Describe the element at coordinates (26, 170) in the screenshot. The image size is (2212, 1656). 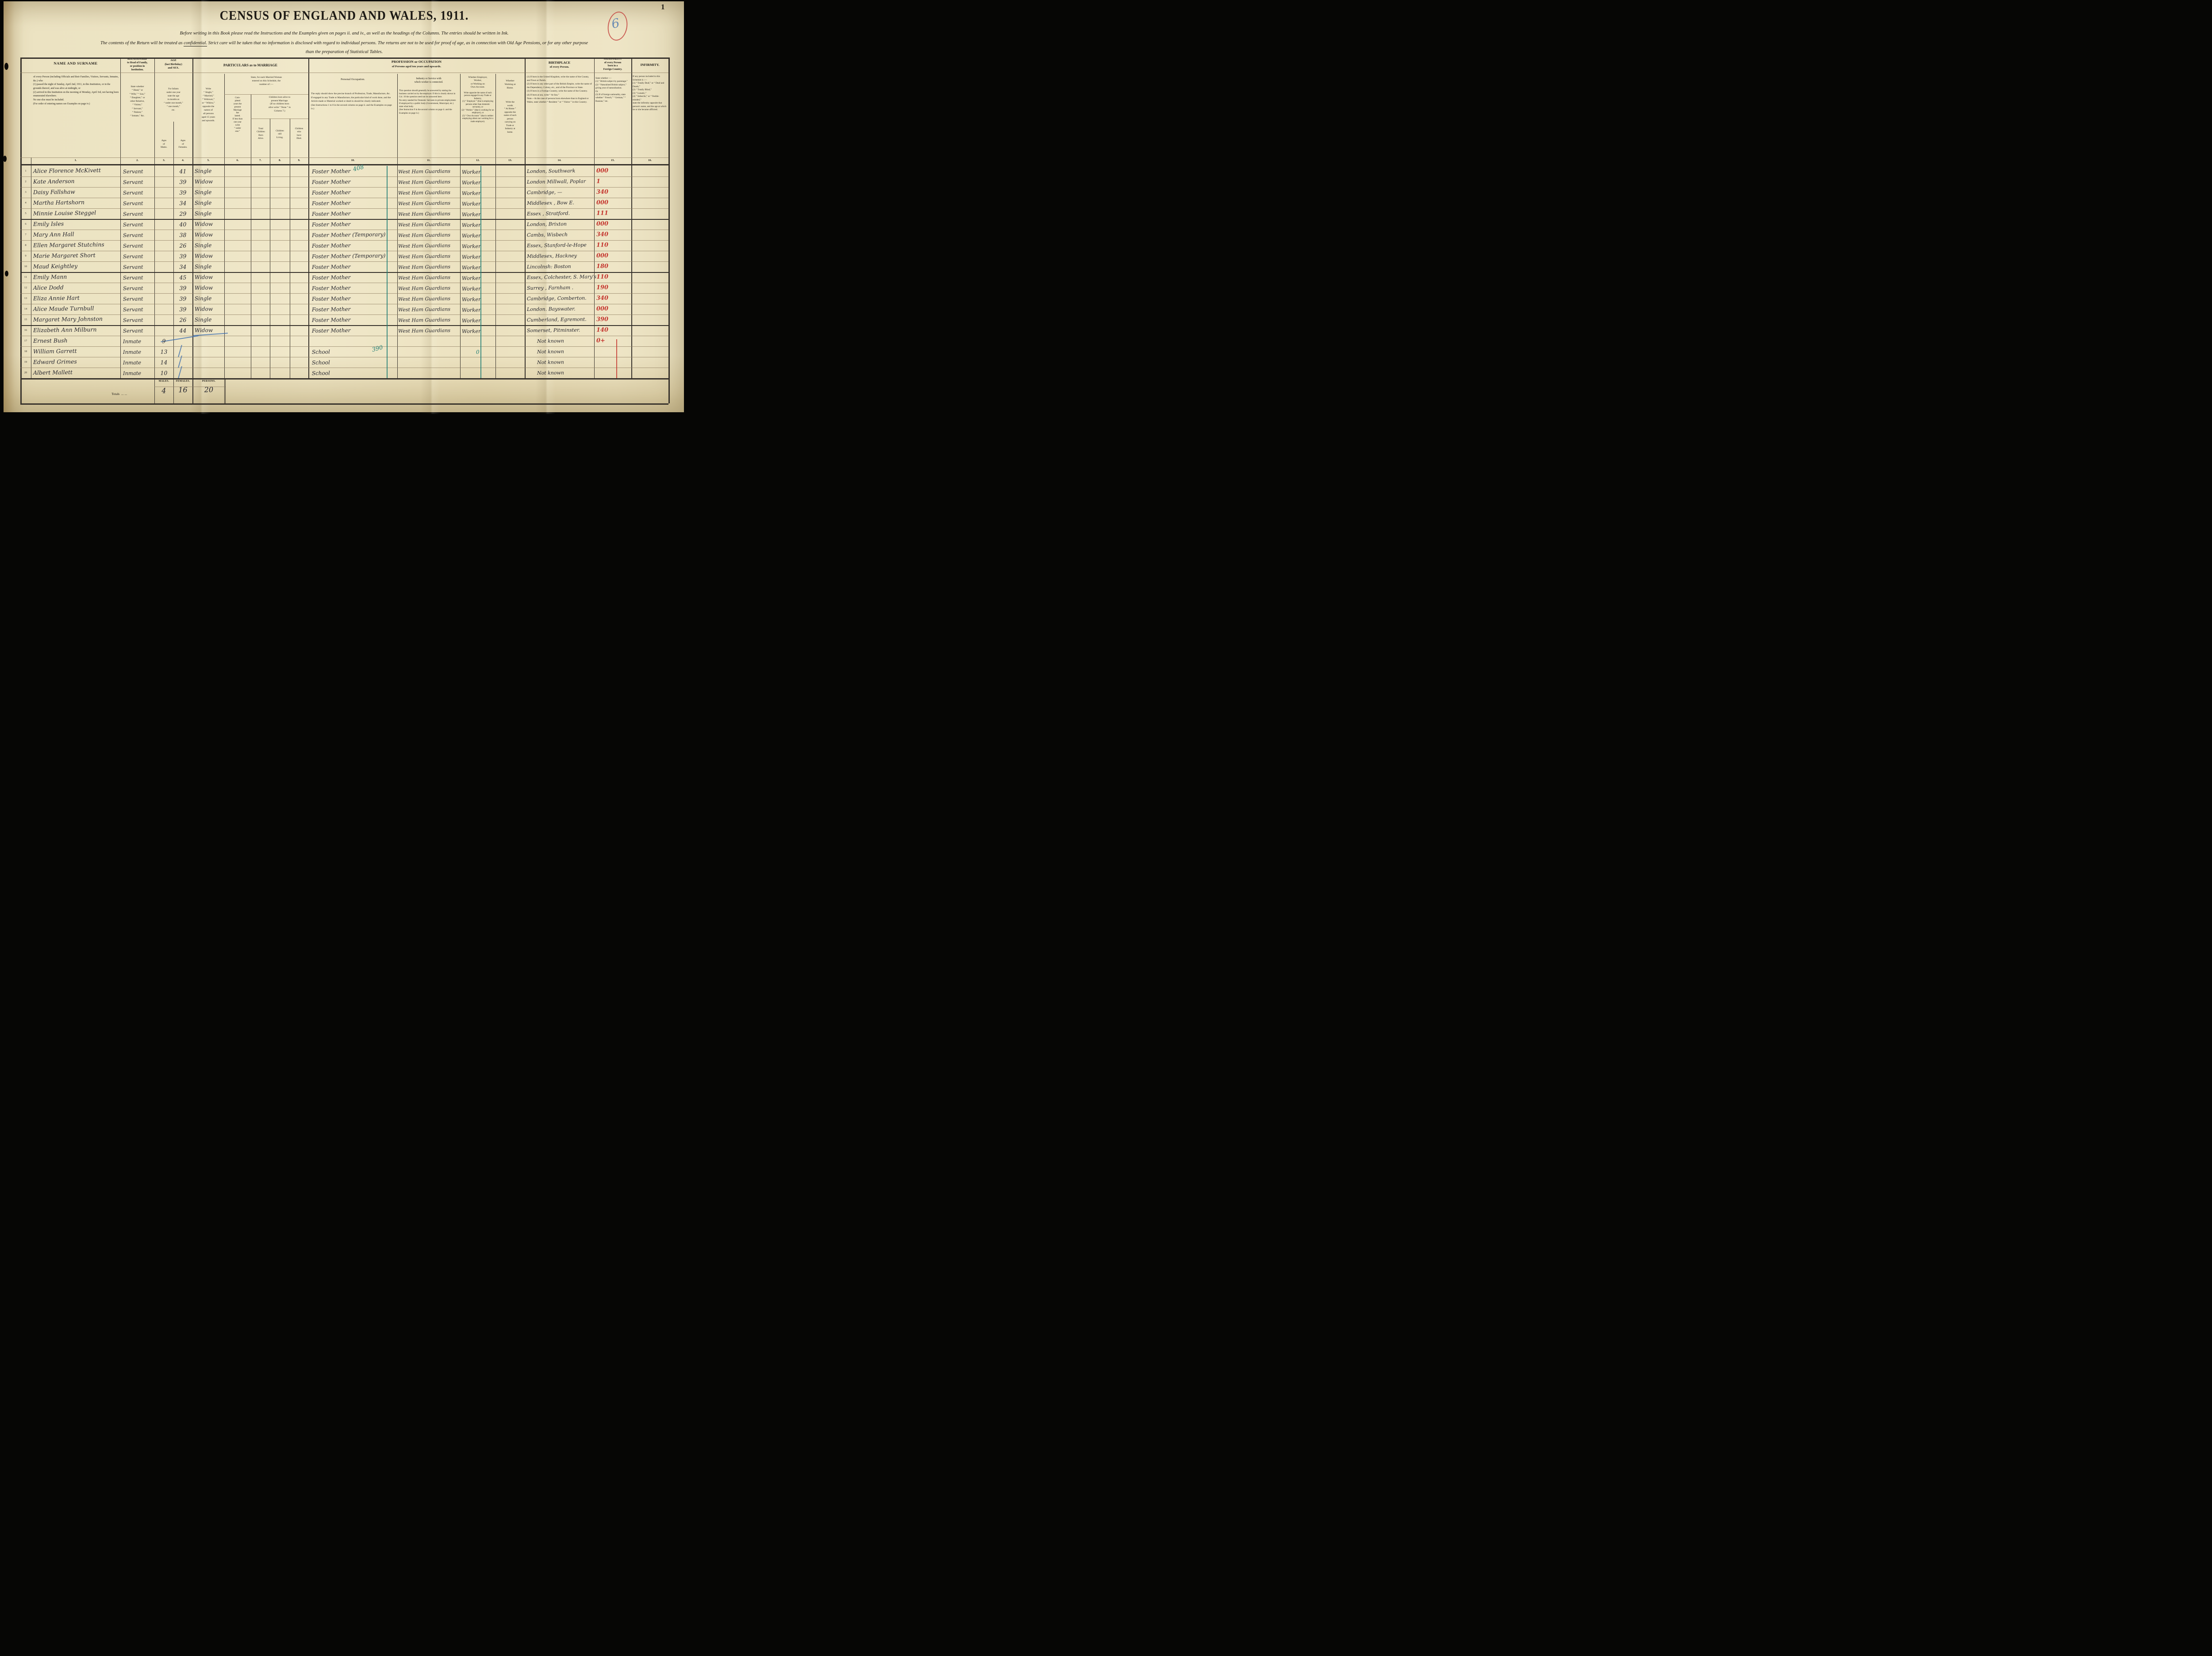
I see `row-number: 1` at that location.